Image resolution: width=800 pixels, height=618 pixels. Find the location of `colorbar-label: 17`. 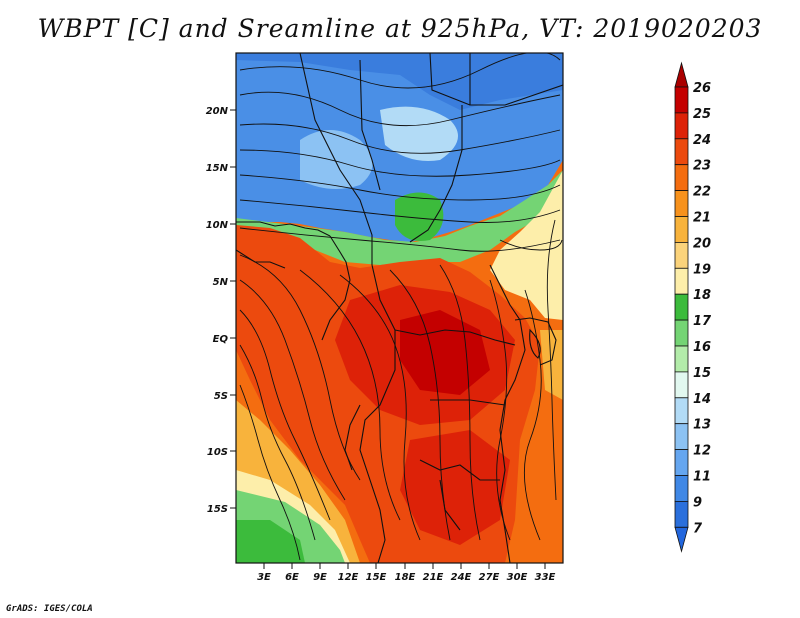

colorbar-label: 17 is located at coordinates (702, 321).